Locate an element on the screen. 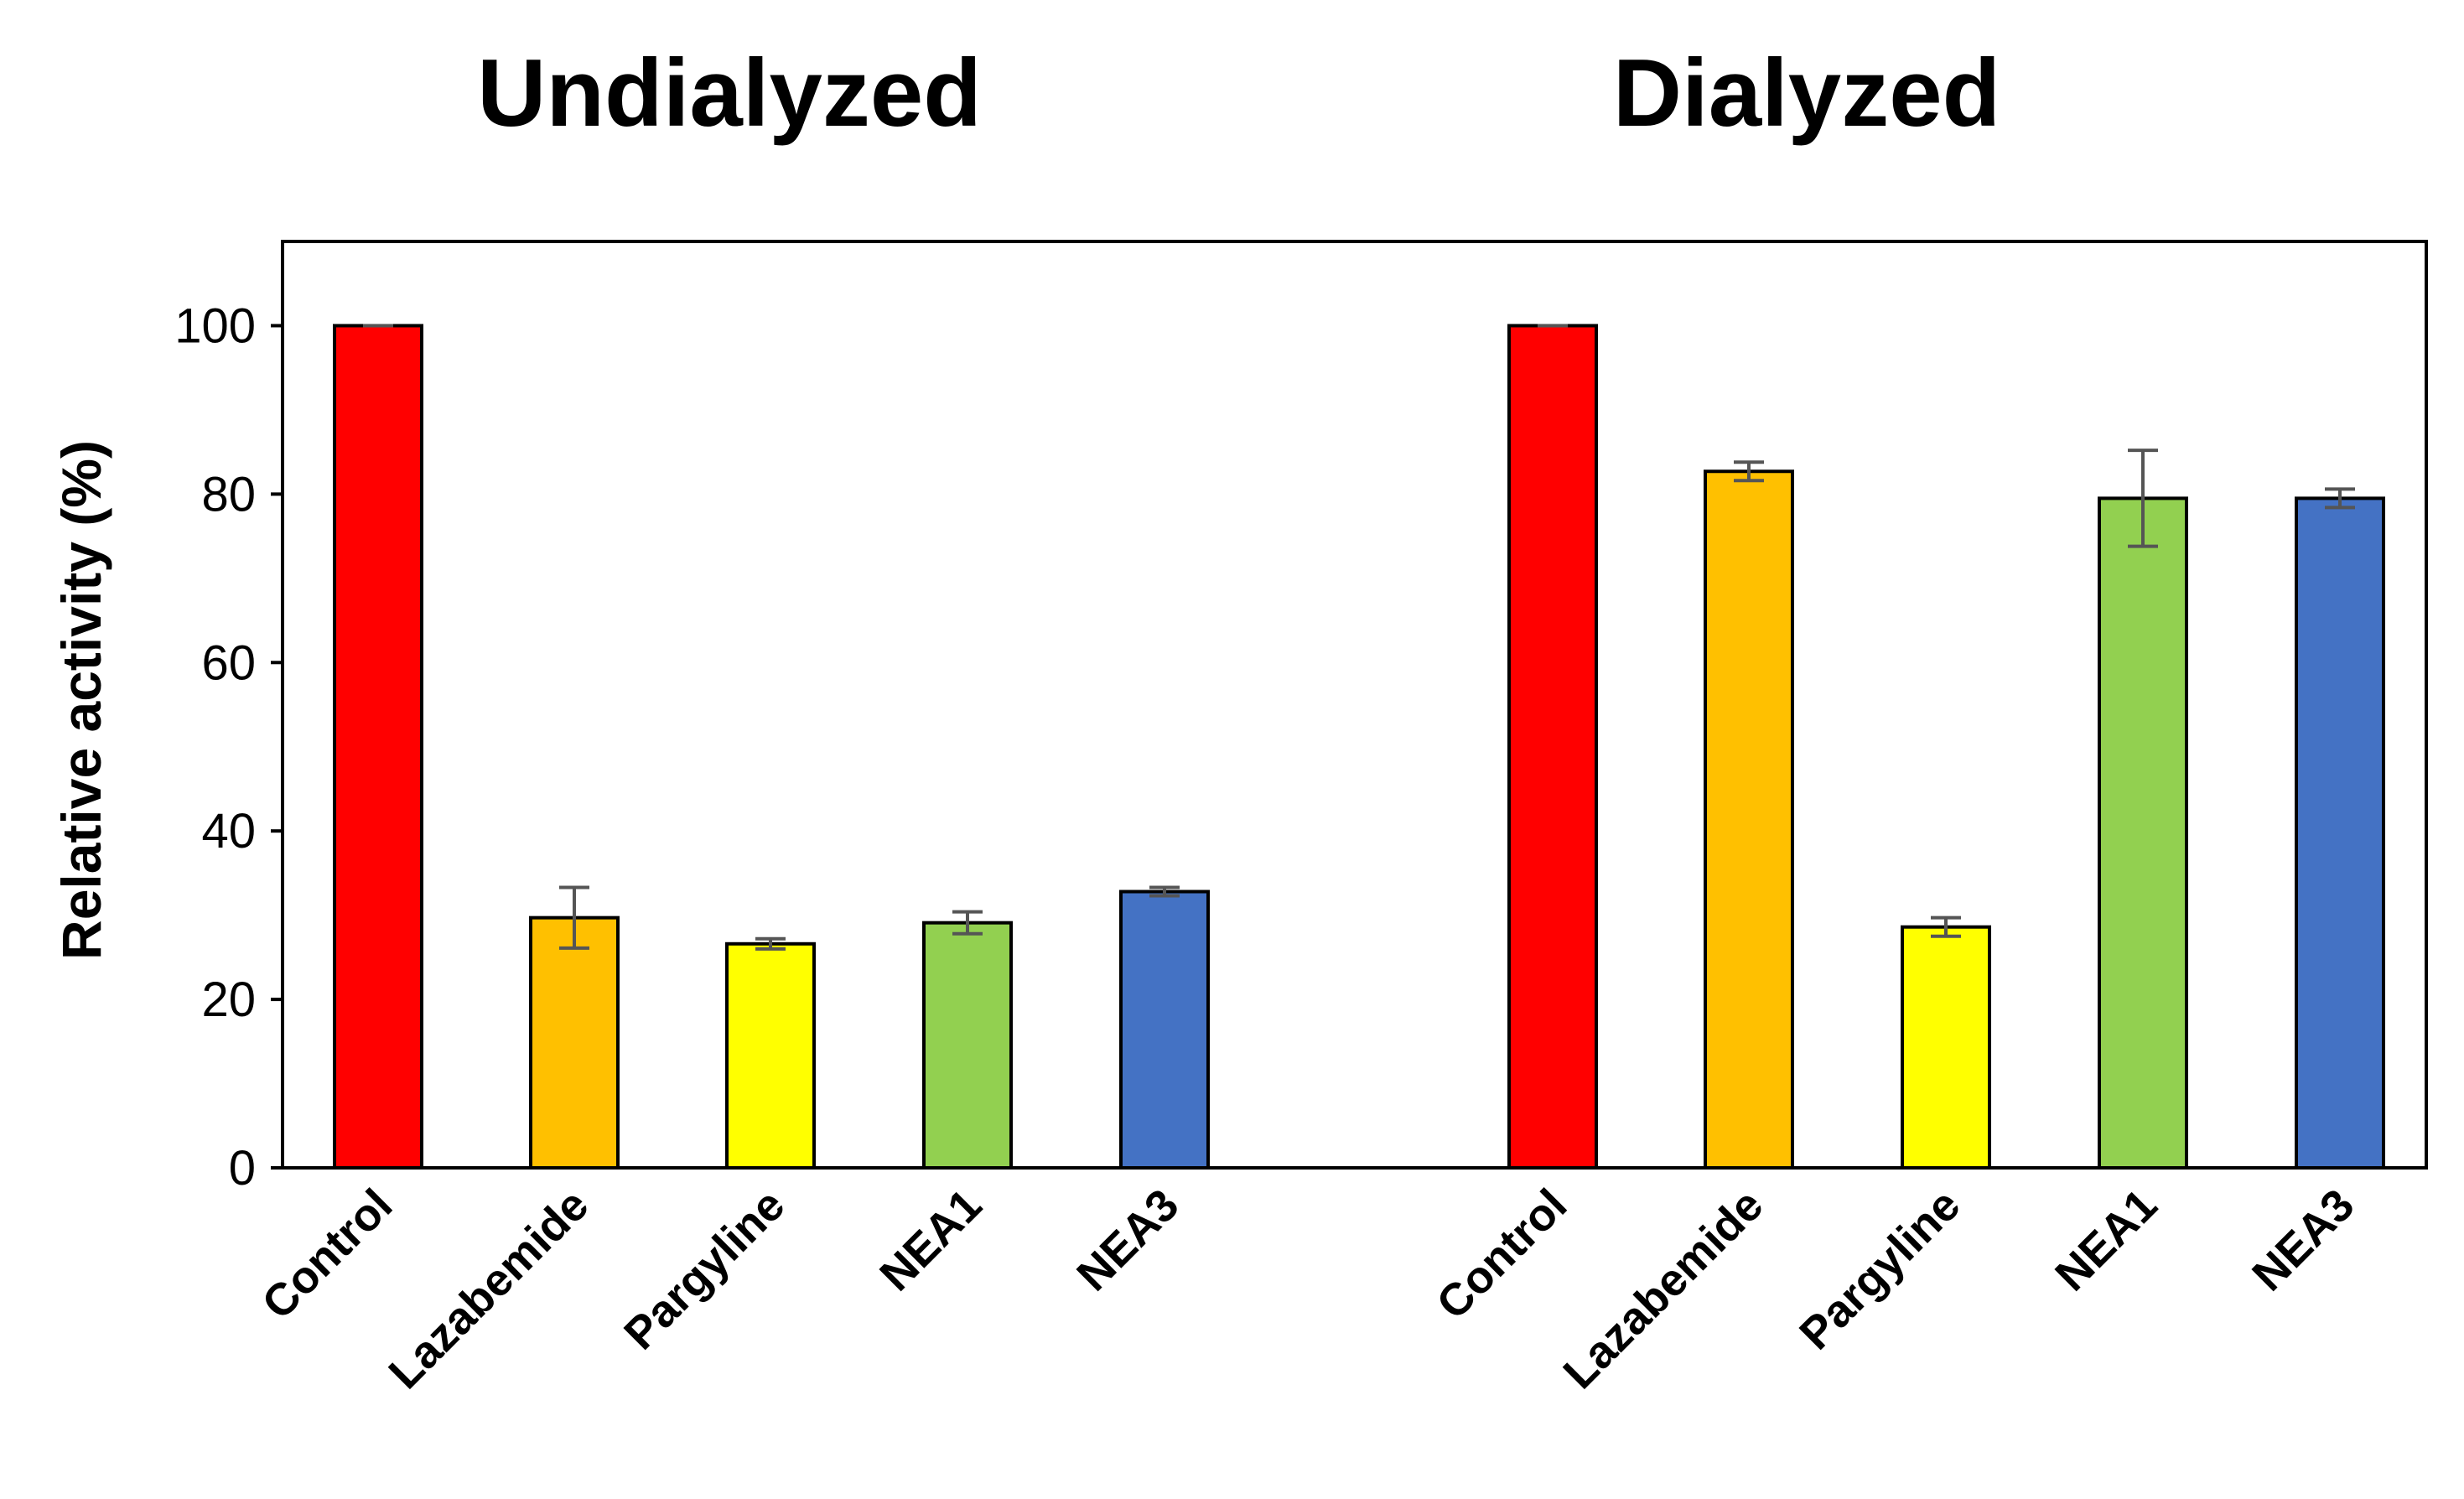 This screenshot has height=1499, width=2464. y-tick-label: 40 is located at coordinates (229, 831).